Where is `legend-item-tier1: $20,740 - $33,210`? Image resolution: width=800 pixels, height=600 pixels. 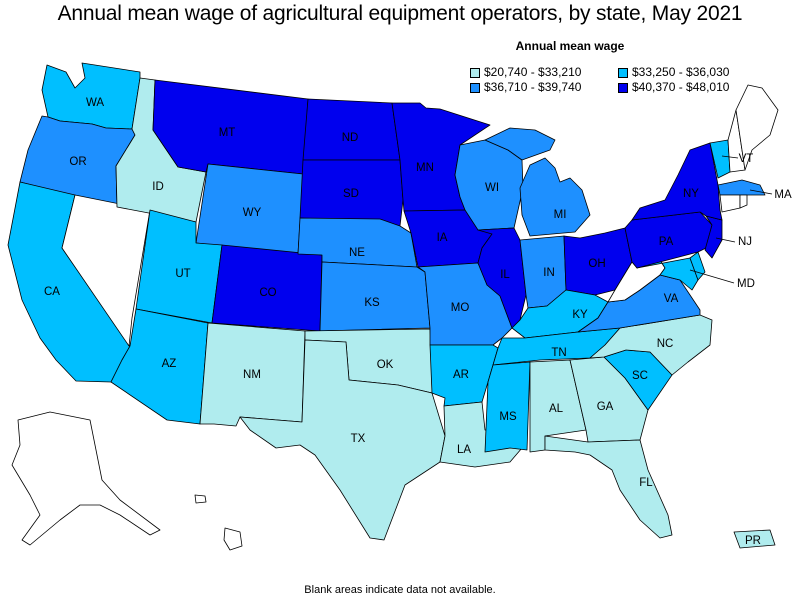 legend-item-tier1: $20,740 - $33,210 is located at coordinates (525, 72).